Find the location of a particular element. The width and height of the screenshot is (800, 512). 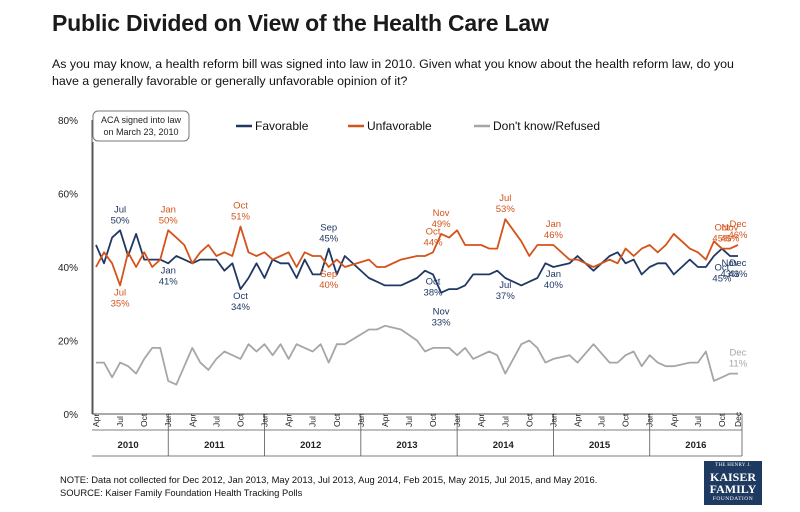

annotation-box is located at coordinates (141, 126).